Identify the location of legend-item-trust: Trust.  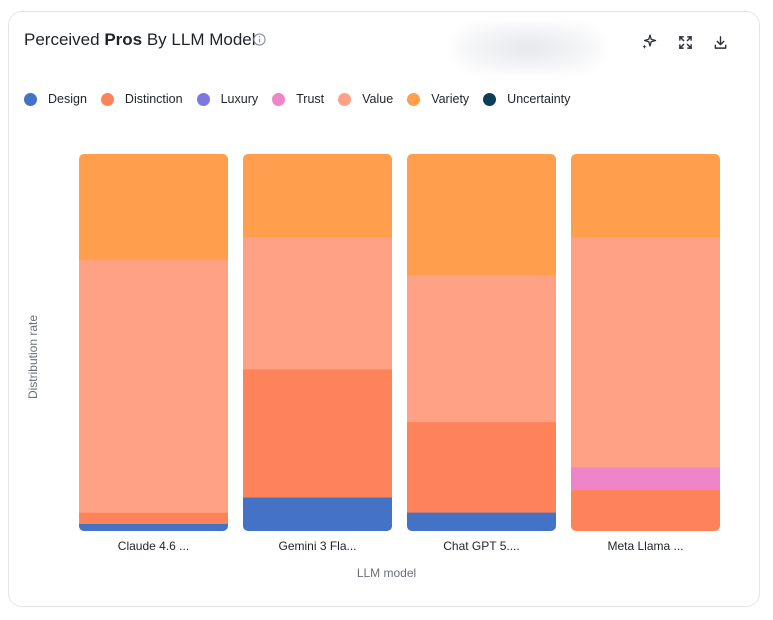
(298, 99).